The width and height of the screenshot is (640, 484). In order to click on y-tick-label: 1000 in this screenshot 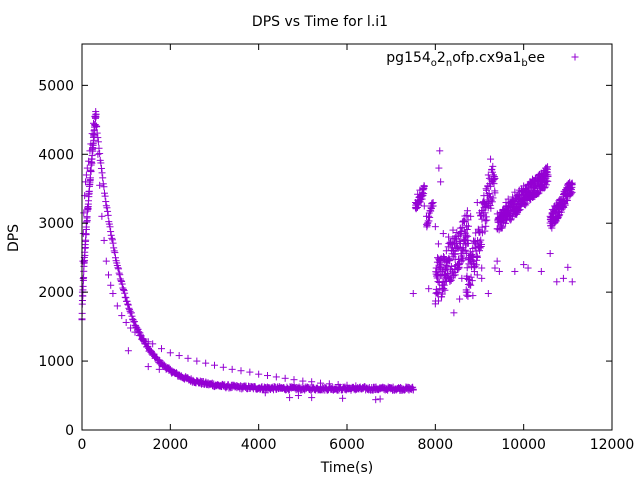, I will do `click(56, 362)`.